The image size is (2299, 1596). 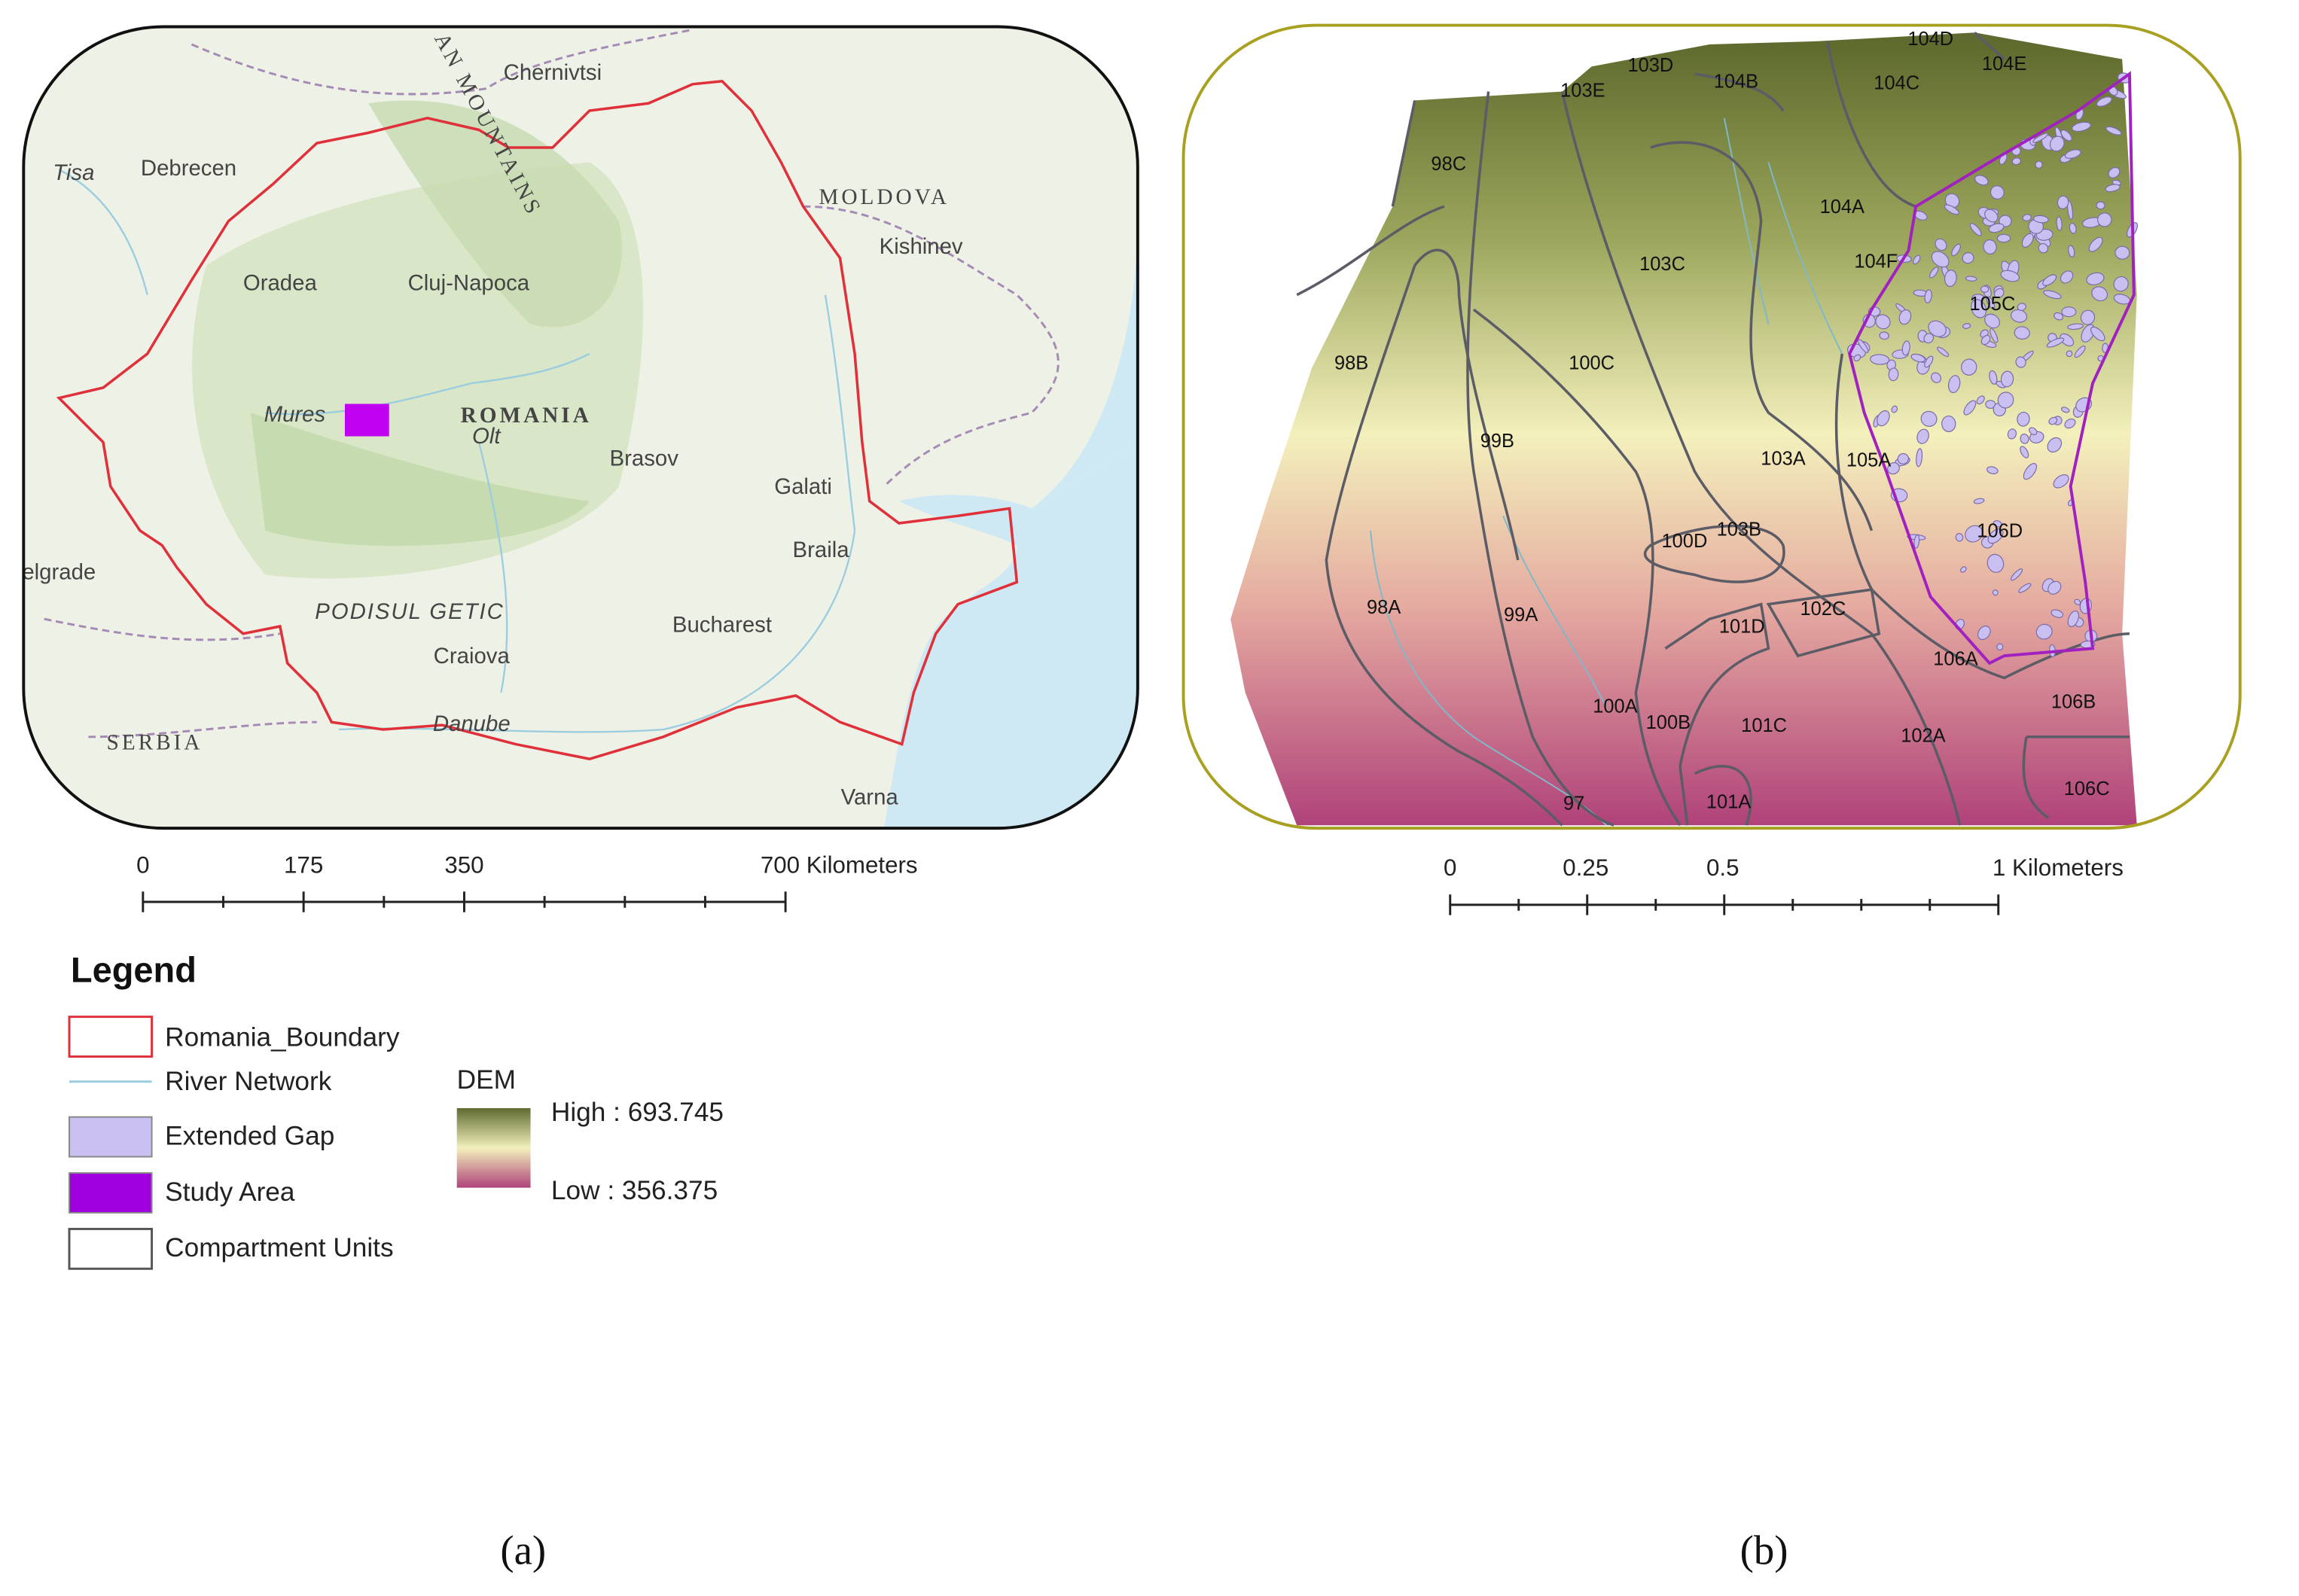 What do you see at coordinates (249, 1081) in the screenshot?
I see `legend-label: River Network` at bounding box center [249, 1081].